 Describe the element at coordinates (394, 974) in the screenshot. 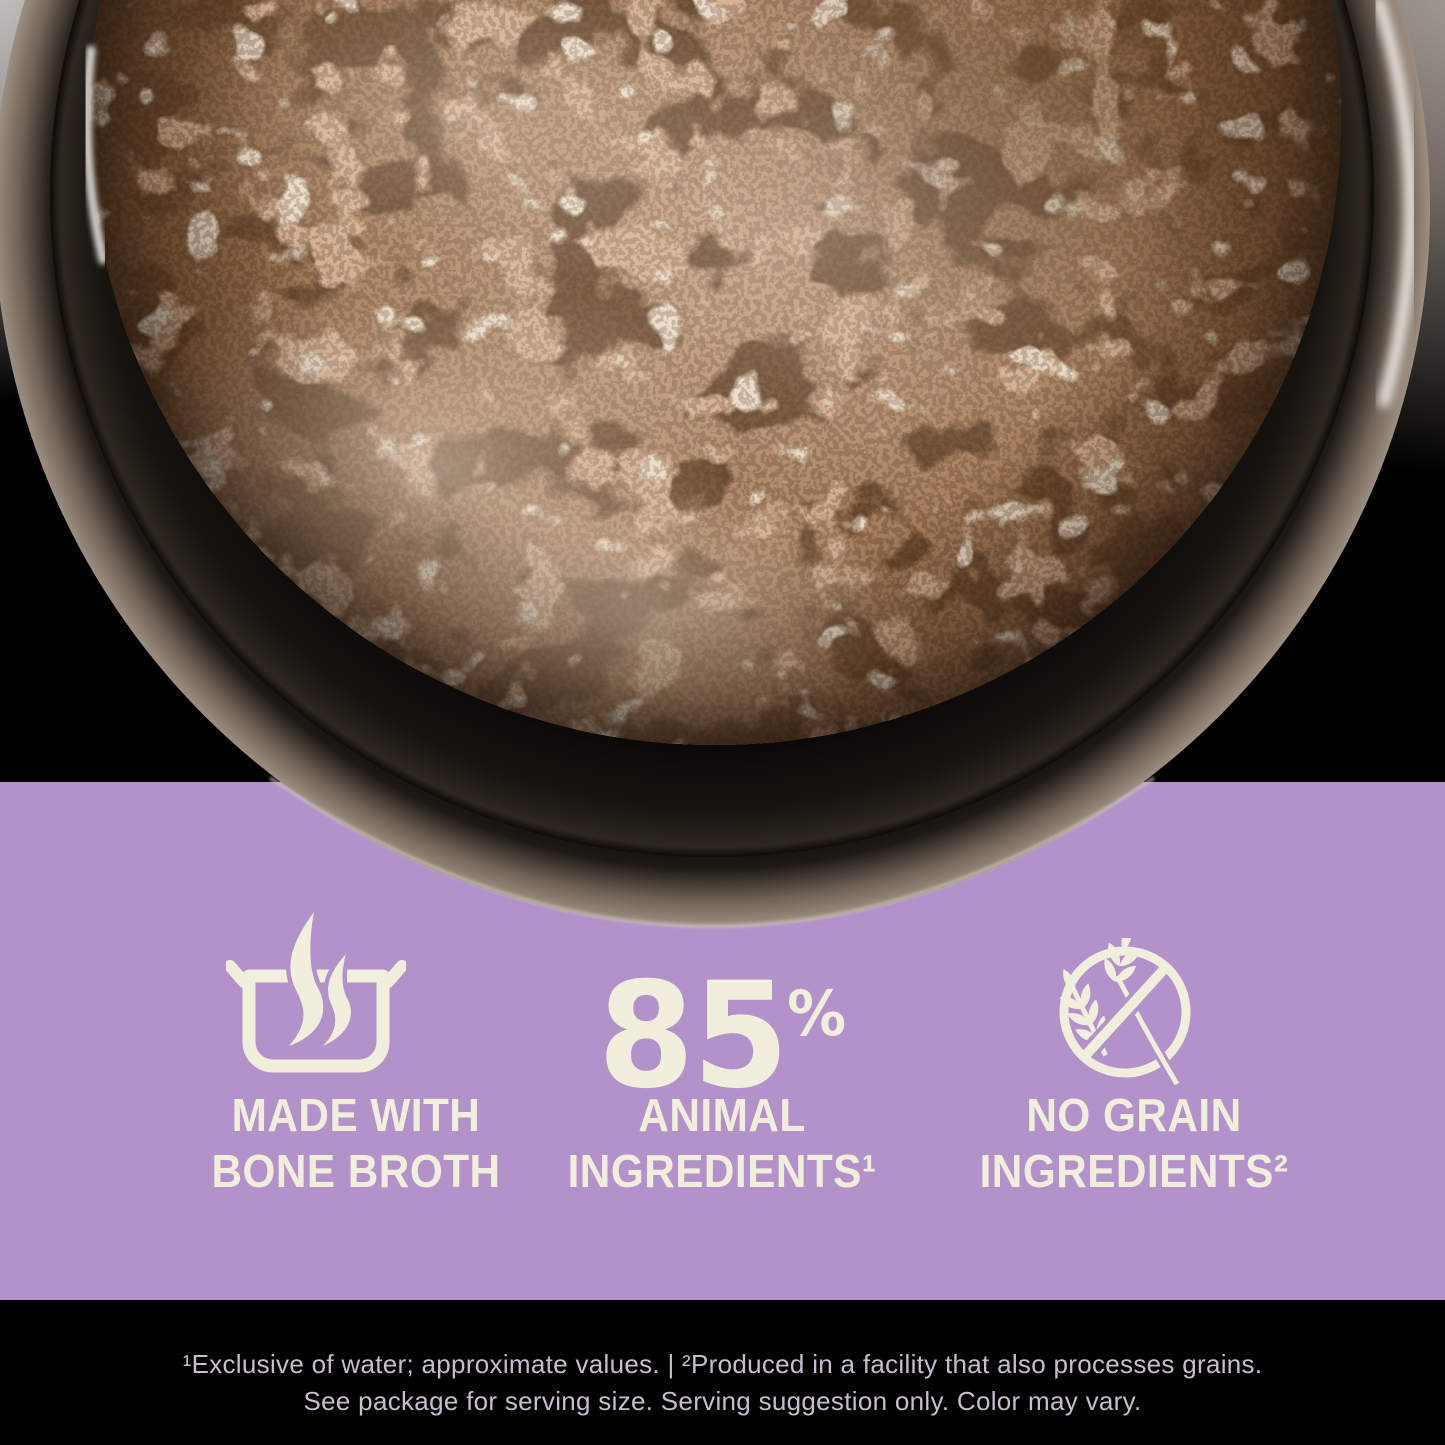

I see `pot-handle-right` at that location.